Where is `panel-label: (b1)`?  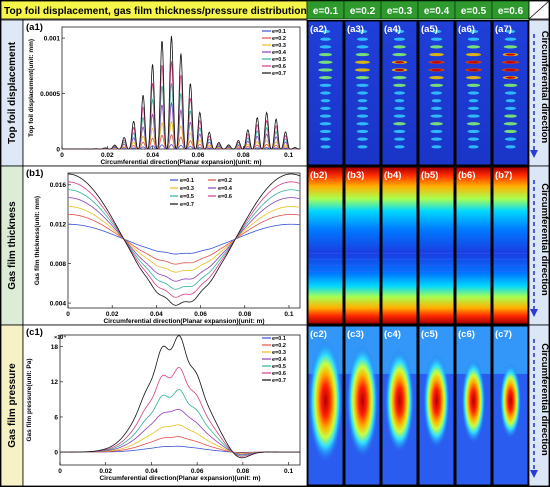
panel-label: (b1) is located at coordinates (34, 173).